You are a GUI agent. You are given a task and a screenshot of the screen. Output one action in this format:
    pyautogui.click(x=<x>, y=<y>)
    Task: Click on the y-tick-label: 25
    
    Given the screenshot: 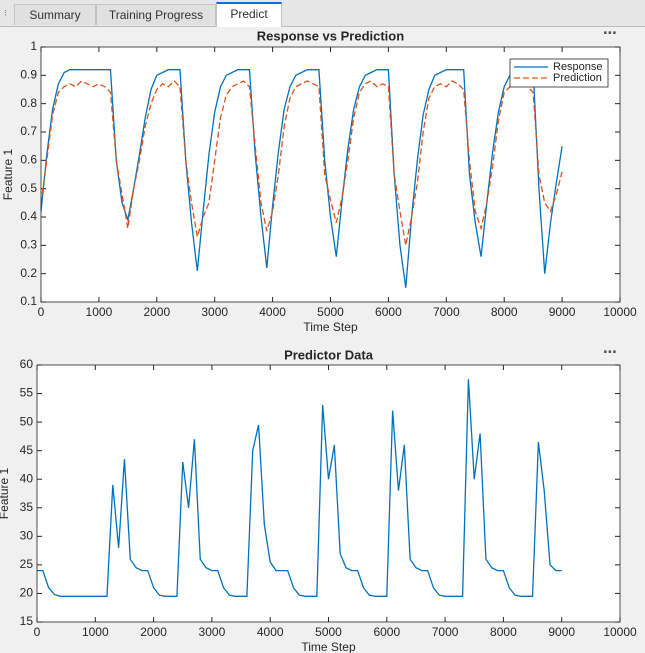 What is the action you would take?
    pyautogui.click(x=27, y=564)
    